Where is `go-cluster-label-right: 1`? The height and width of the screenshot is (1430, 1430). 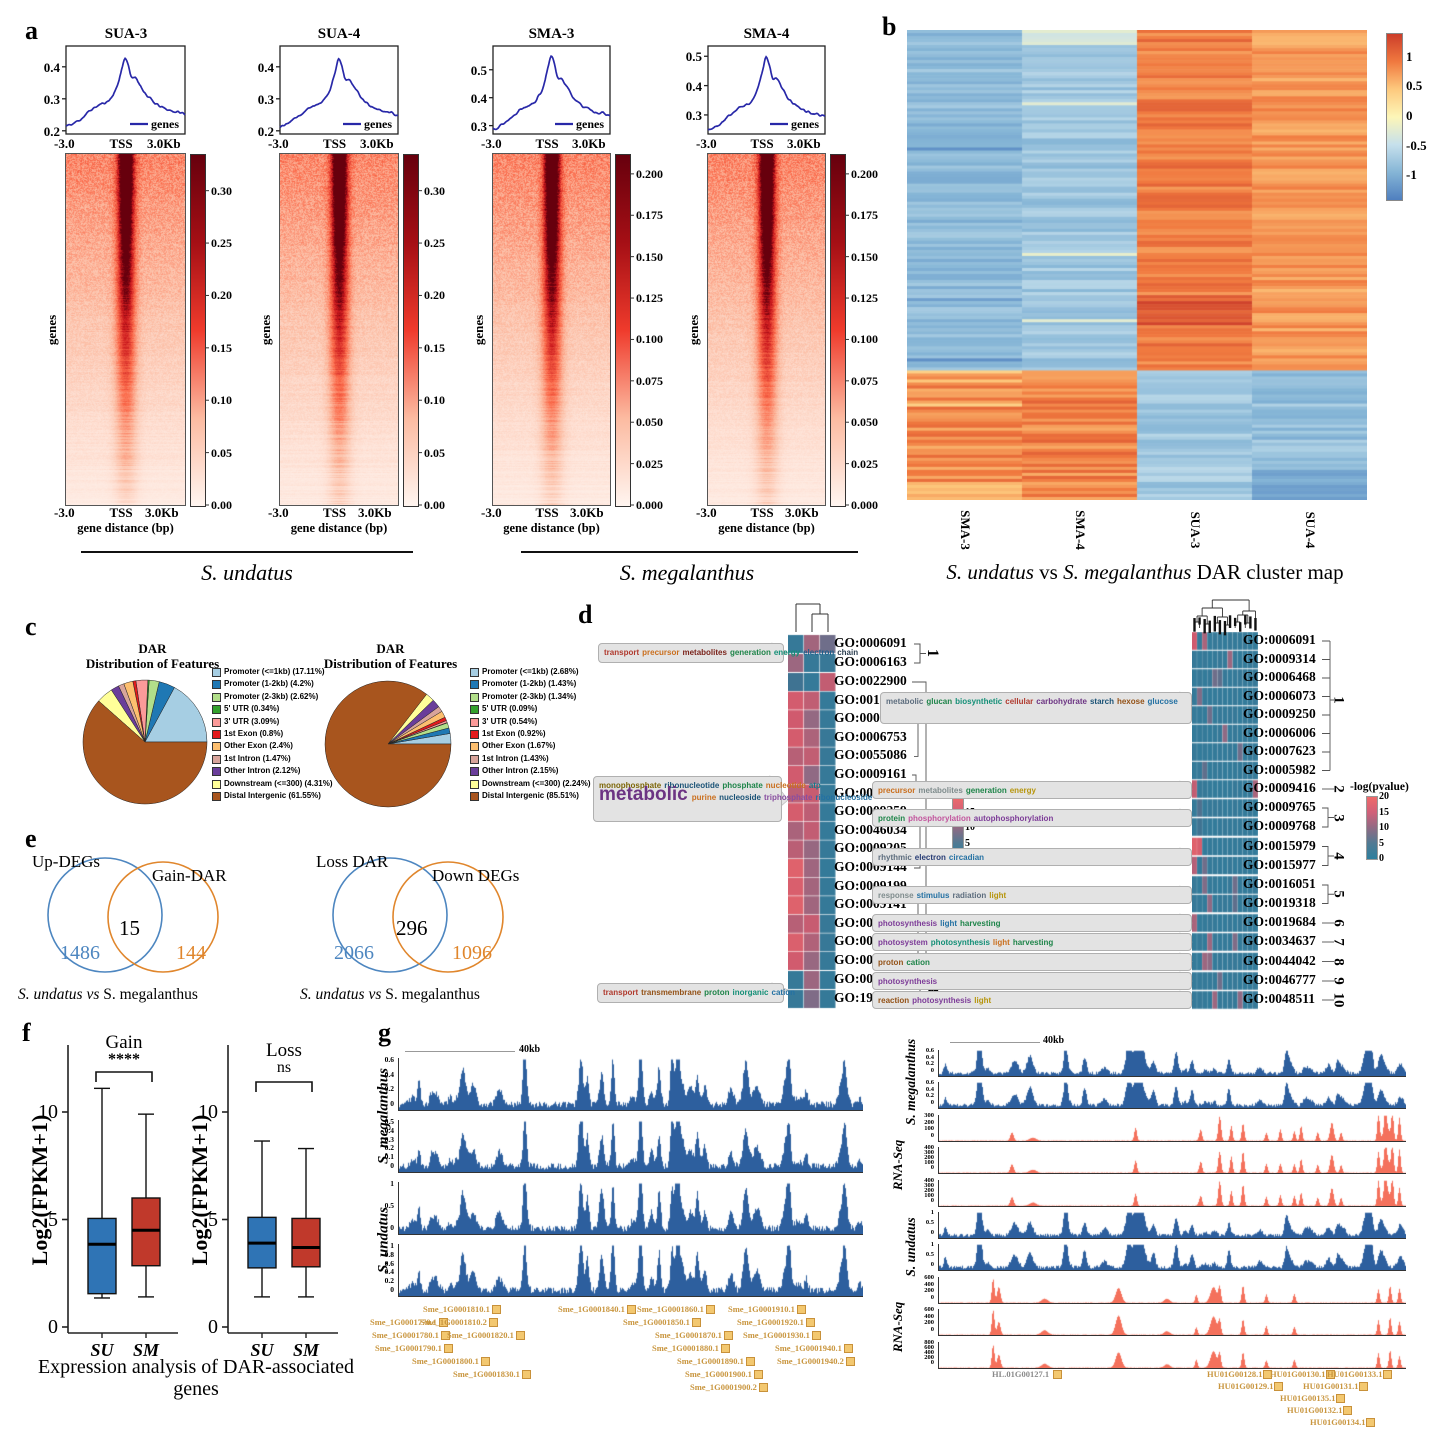
go-cluster-label-right: 1 is located at coordinates (1338, 700).